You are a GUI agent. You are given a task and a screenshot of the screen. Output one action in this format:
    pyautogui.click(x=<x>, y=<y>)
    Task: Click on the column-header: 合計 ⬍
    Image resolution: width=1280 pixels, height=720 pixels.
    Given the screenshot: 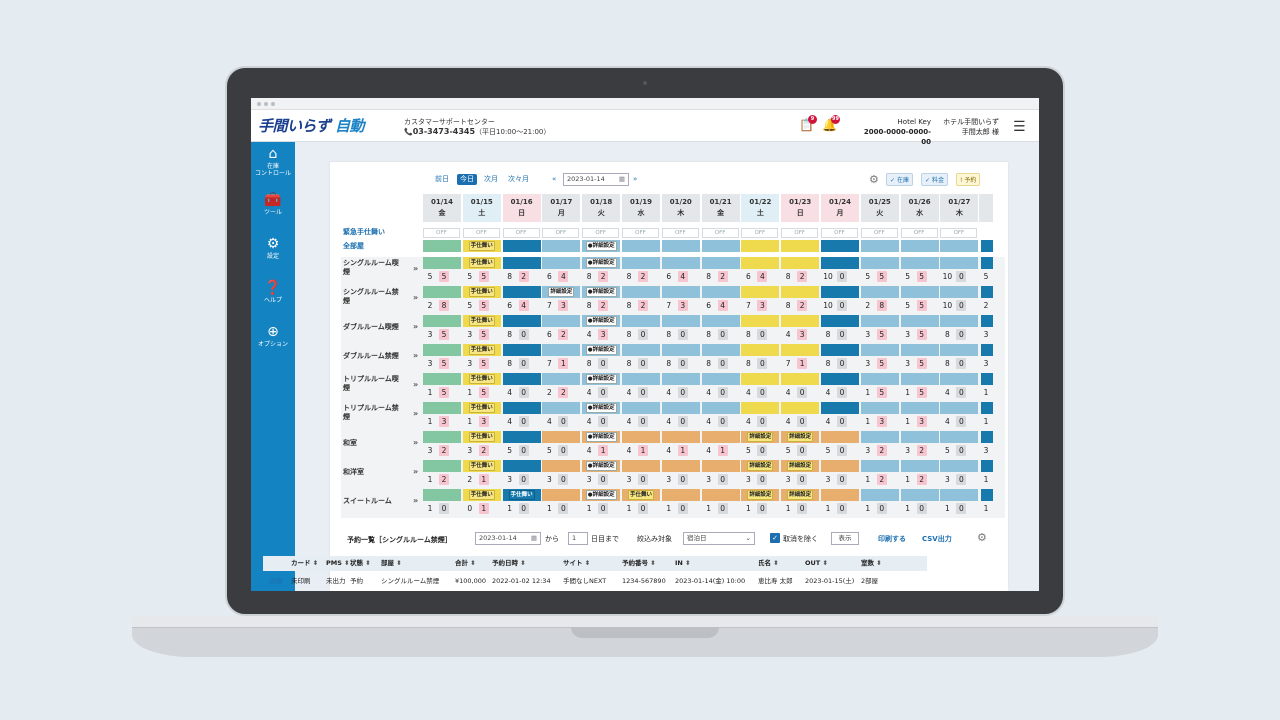 What is the action you would take?
    pyautogui.click(x=465, y=563)
    